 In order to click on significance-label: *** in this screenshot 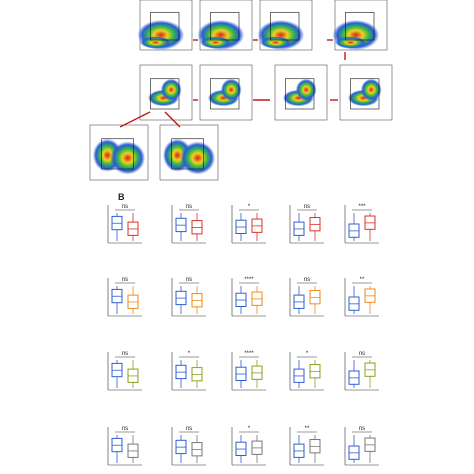, I will do `click(362, 207)`.